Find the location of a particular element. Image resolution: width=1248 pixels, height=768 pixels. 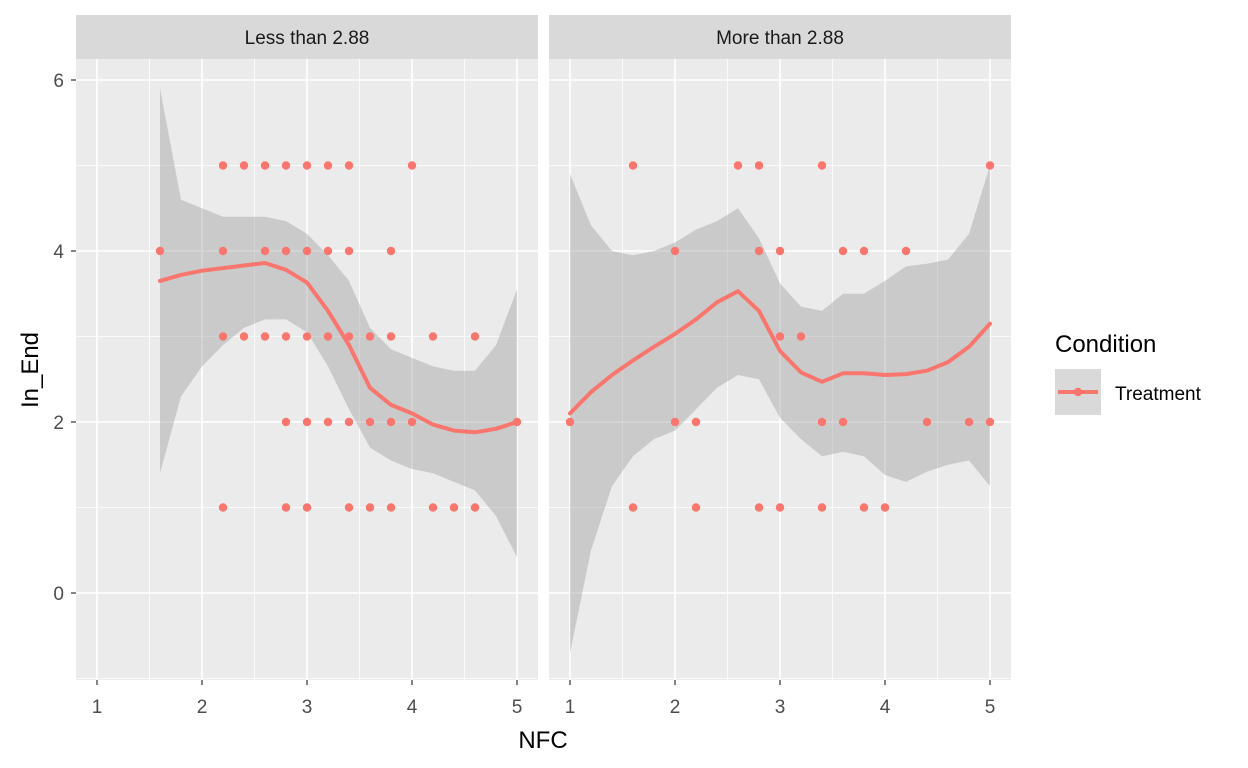

smooth-line-left is located at coordinates (338, 348).